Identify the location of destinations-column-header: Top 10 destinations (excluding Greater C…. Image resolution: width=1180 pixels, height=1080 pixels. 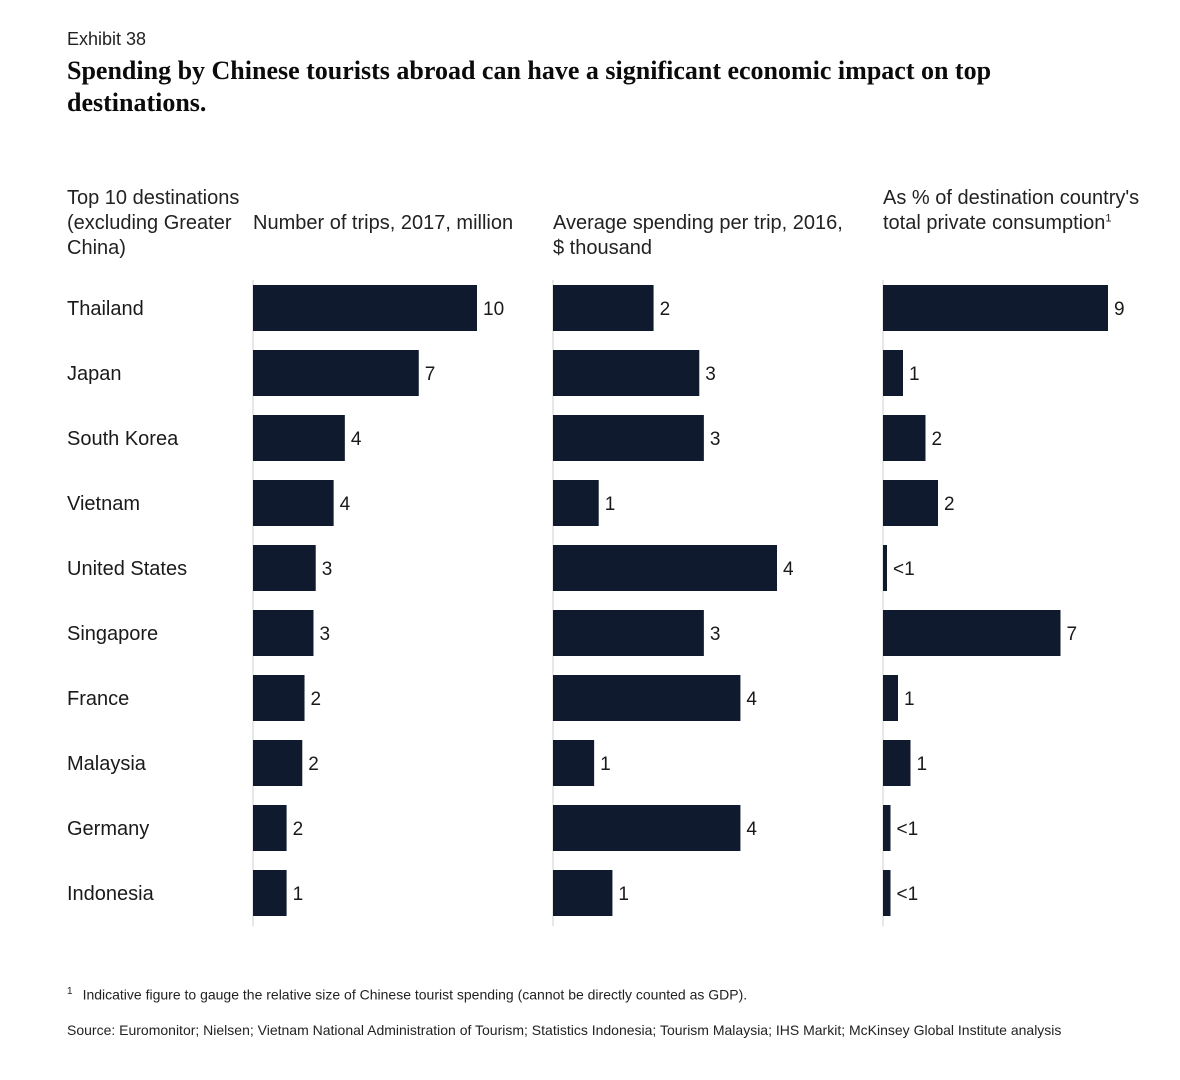
(153, 223).